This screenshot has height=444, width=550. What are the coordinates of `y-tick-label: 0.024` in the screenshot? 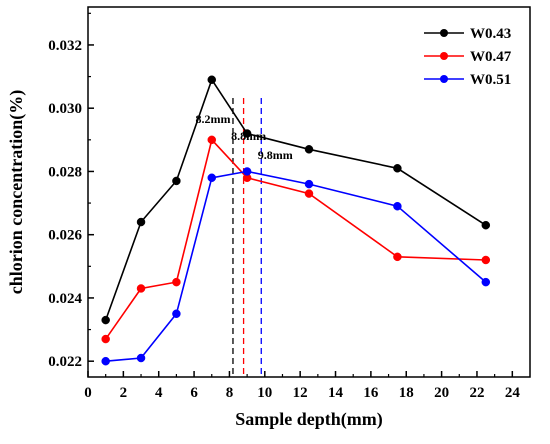 It's located at (65, 299).